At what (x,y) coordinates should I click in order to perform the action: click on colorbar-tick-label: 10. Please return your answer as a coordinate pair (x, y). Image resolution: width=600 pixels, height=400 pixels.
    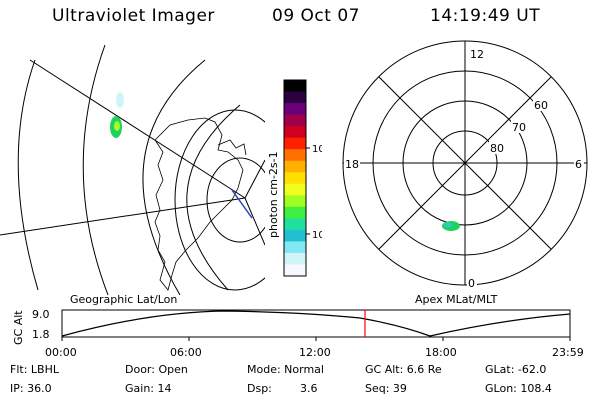
    Looking at the image, I should click on (317, 235).